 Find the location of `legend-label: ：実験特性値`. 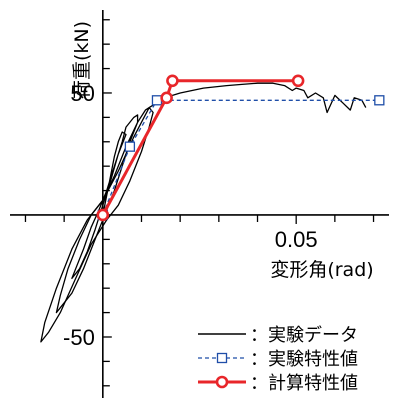

legend-label: ：実験特性値 is located at coordinates (304, 359).